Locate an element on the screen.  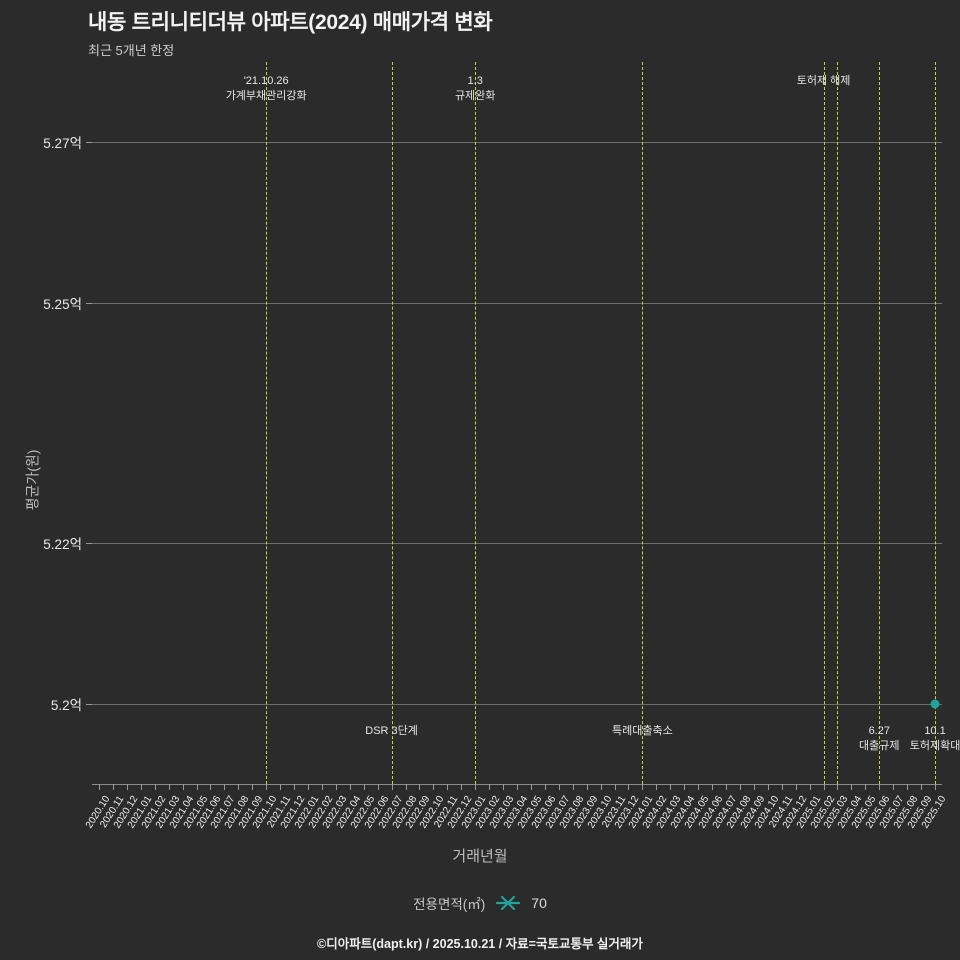
y-tick-label: 5.27억 is located at coordinates (62, 144).